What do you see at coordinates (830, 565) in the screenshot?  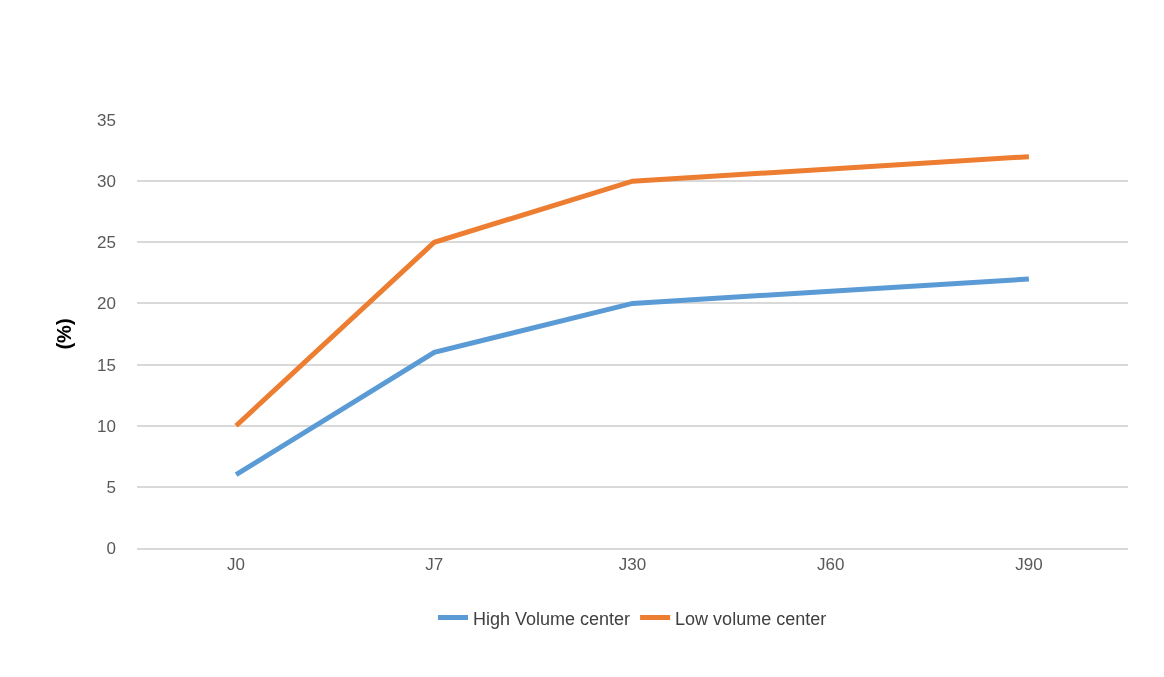 I see `x-tick-label: J60` at bounding box center [830, 565].